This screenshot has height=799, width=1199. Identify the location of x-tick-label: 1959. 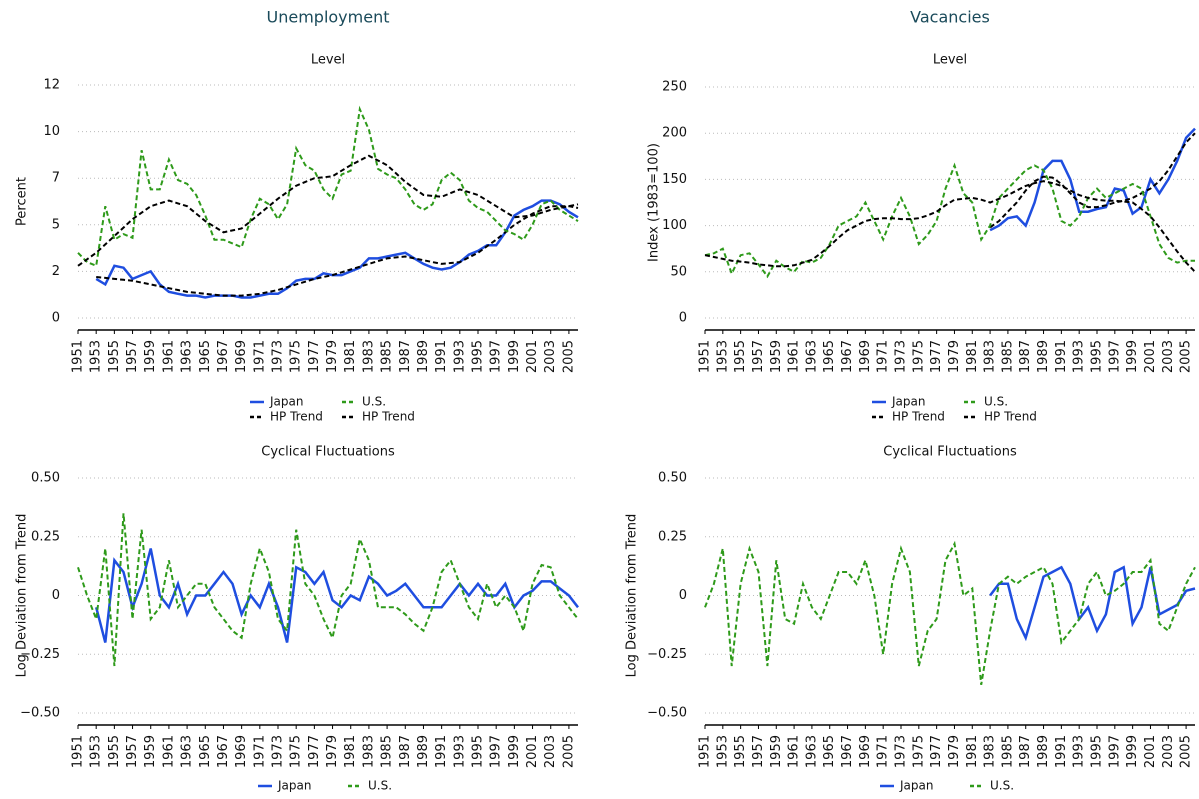
(776, 751).